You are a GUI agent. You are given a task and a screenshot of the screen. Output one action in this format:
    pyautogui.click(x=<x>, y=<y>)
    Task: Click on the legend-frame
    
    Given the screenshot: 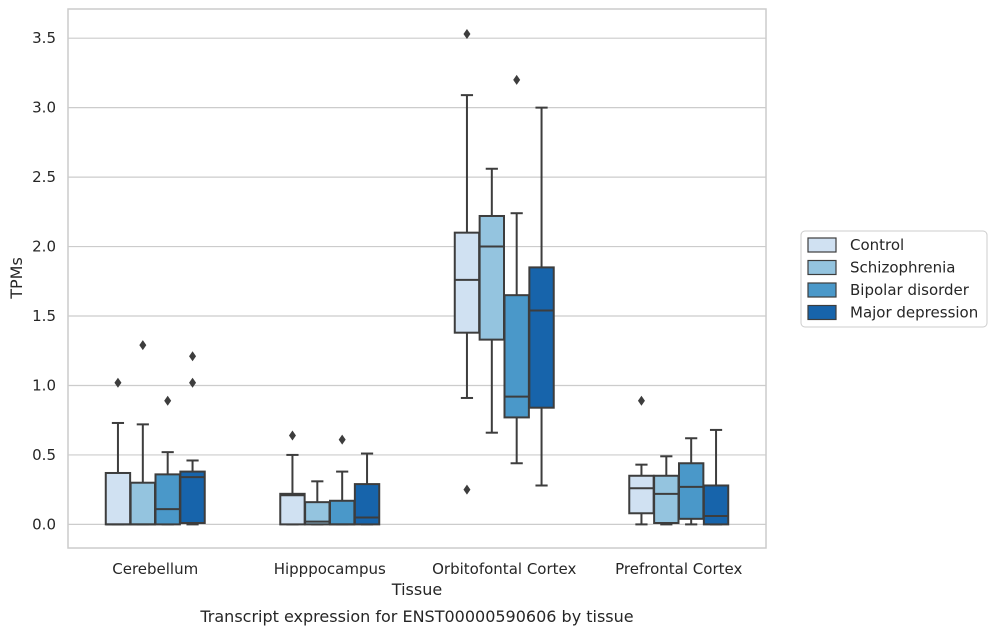 What is the action you would take?
    pyautogui.click(x=894, y=279)
    